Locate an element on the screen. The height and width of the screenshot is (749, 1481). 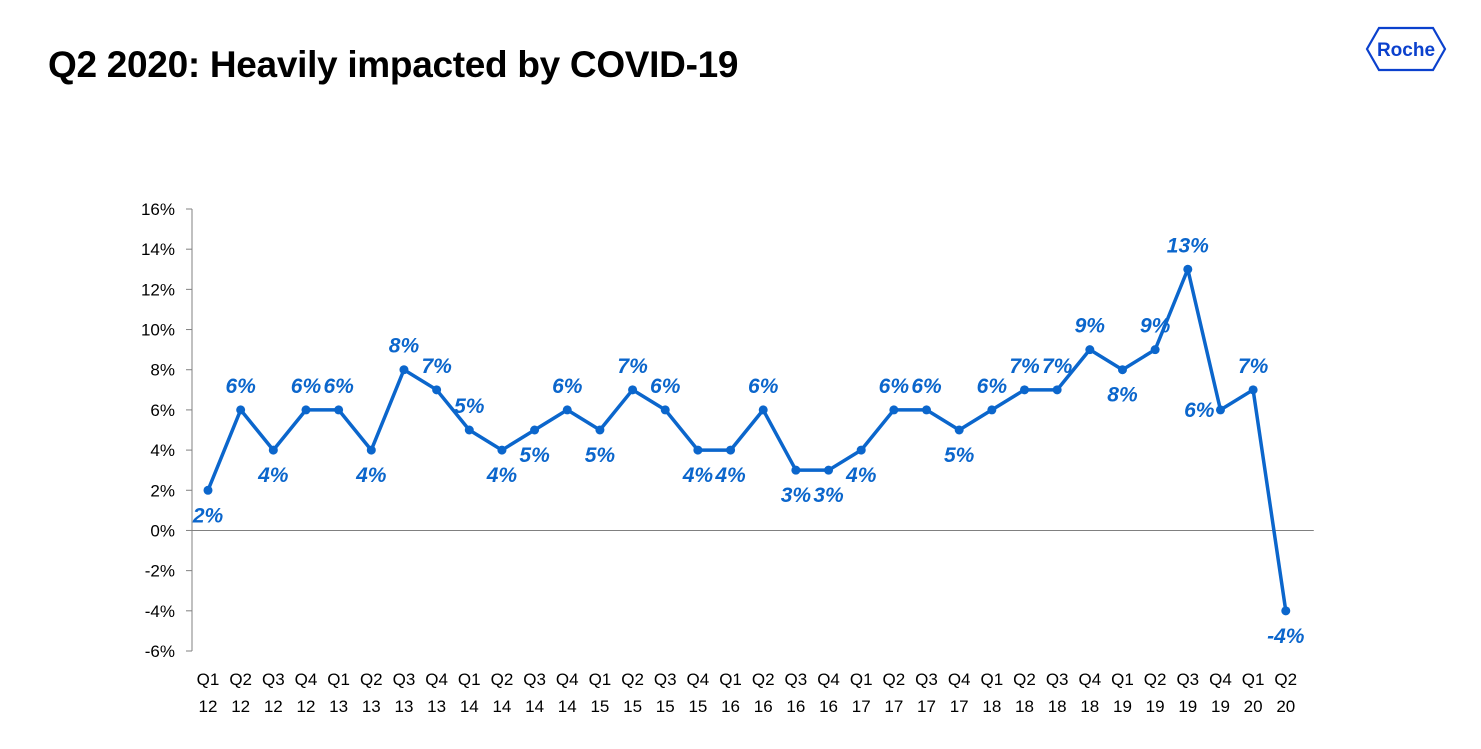
x-tick-label-year: 19 is located at coordinates (1220, 706).